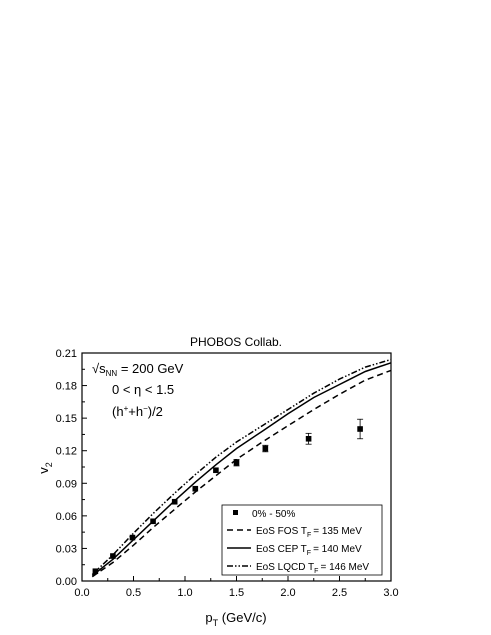 This screenshot has height=635, width=491. What do you see at coordinates (102, 368) in the screenshot?
I see `annotation-energy-s: s` at bounding box center [102, 368].